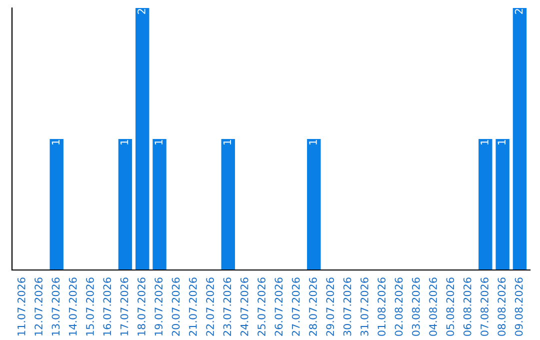 Image resolution: width=540 pixels, height=340 pixels. Describe the element at coordinates (502, 307) in the screenshot. I see `x-tick-label: 08.08.2026` at that location.